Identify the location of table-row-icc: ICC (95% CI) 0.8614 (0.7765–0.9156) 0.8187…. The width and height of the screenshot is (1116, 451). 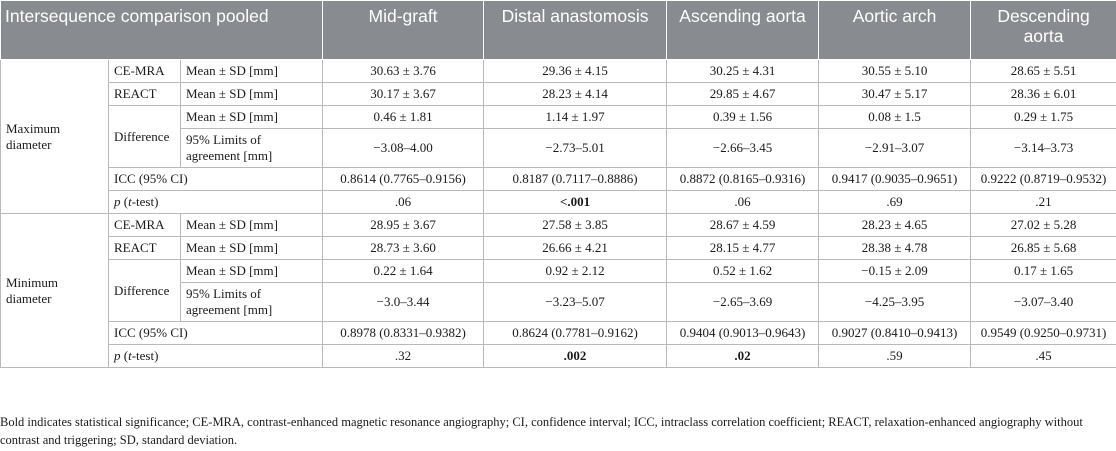
(558, 179).